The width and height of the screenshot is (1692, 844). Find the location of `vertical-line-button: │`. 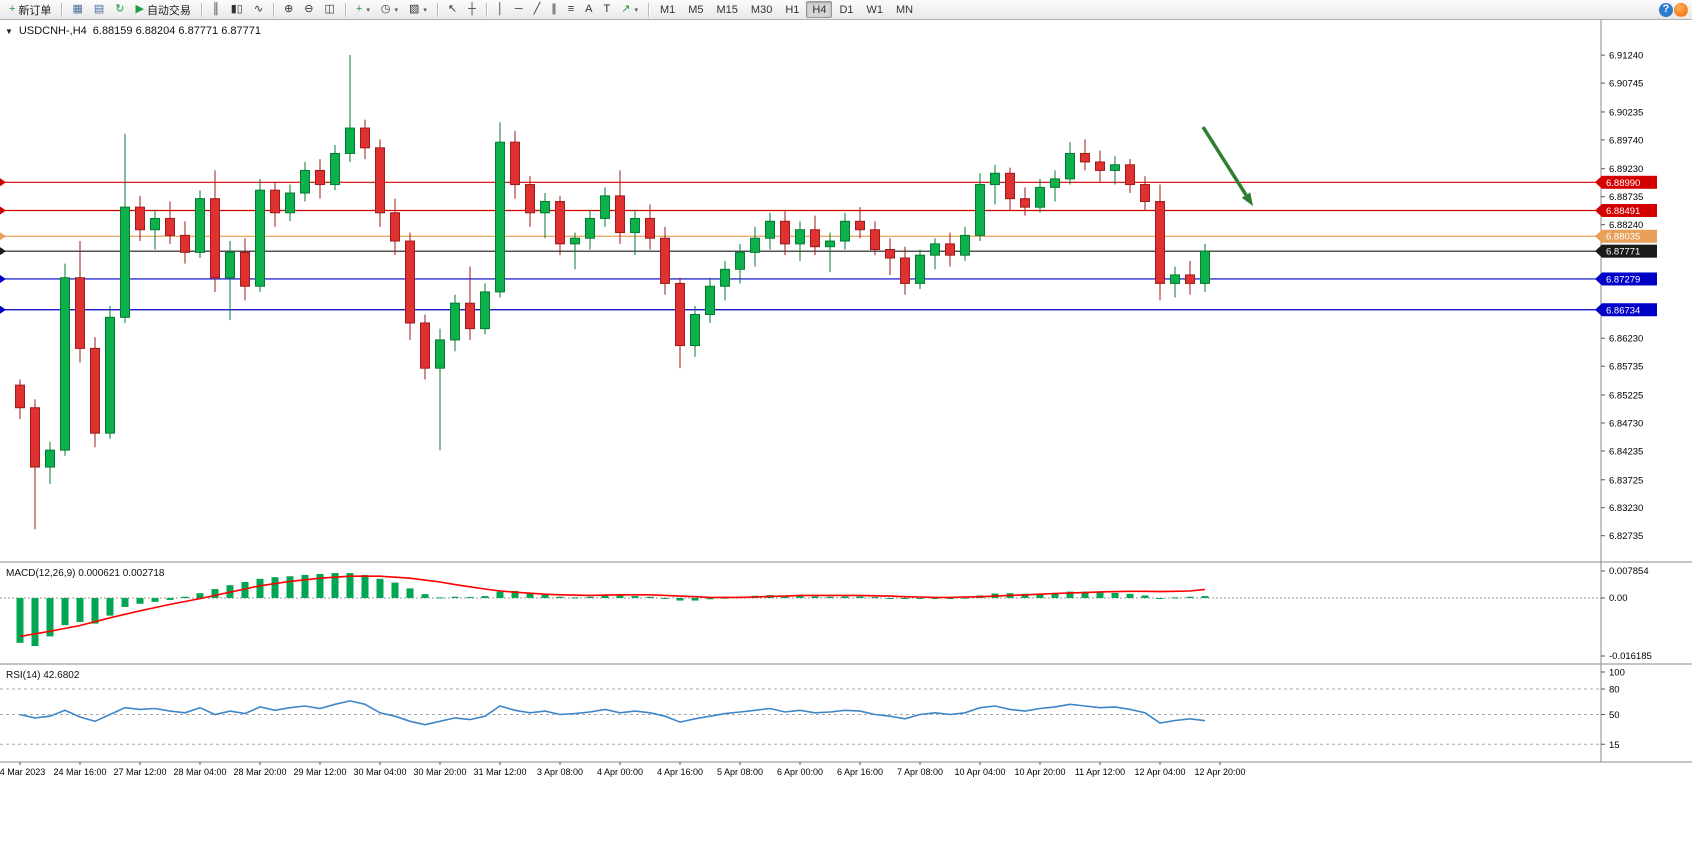

vertical-line-button: │ is located at coordinates (500, 9).